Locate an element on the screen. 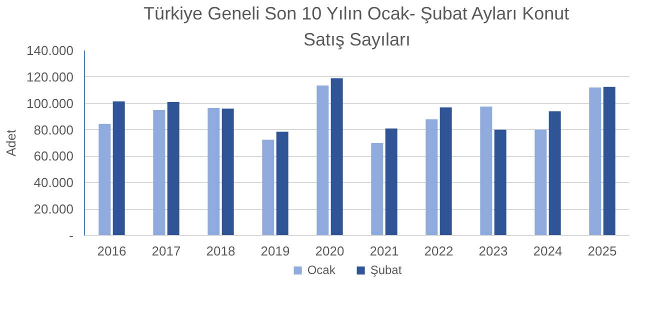  y-tick-label: 40.000 is located at coordinates (54, 182).